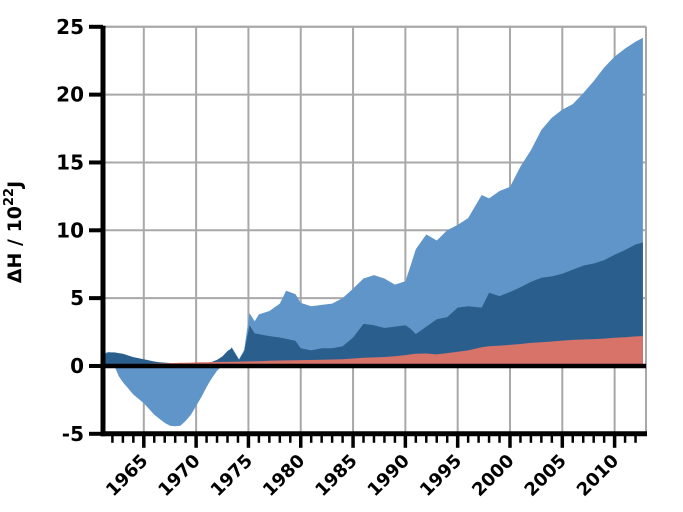 Image resolution: width=683 pixels, height=512 pixels. Describe the element at coordinates (96, 230) in the screenshot. I see `y-ticks` at that location.